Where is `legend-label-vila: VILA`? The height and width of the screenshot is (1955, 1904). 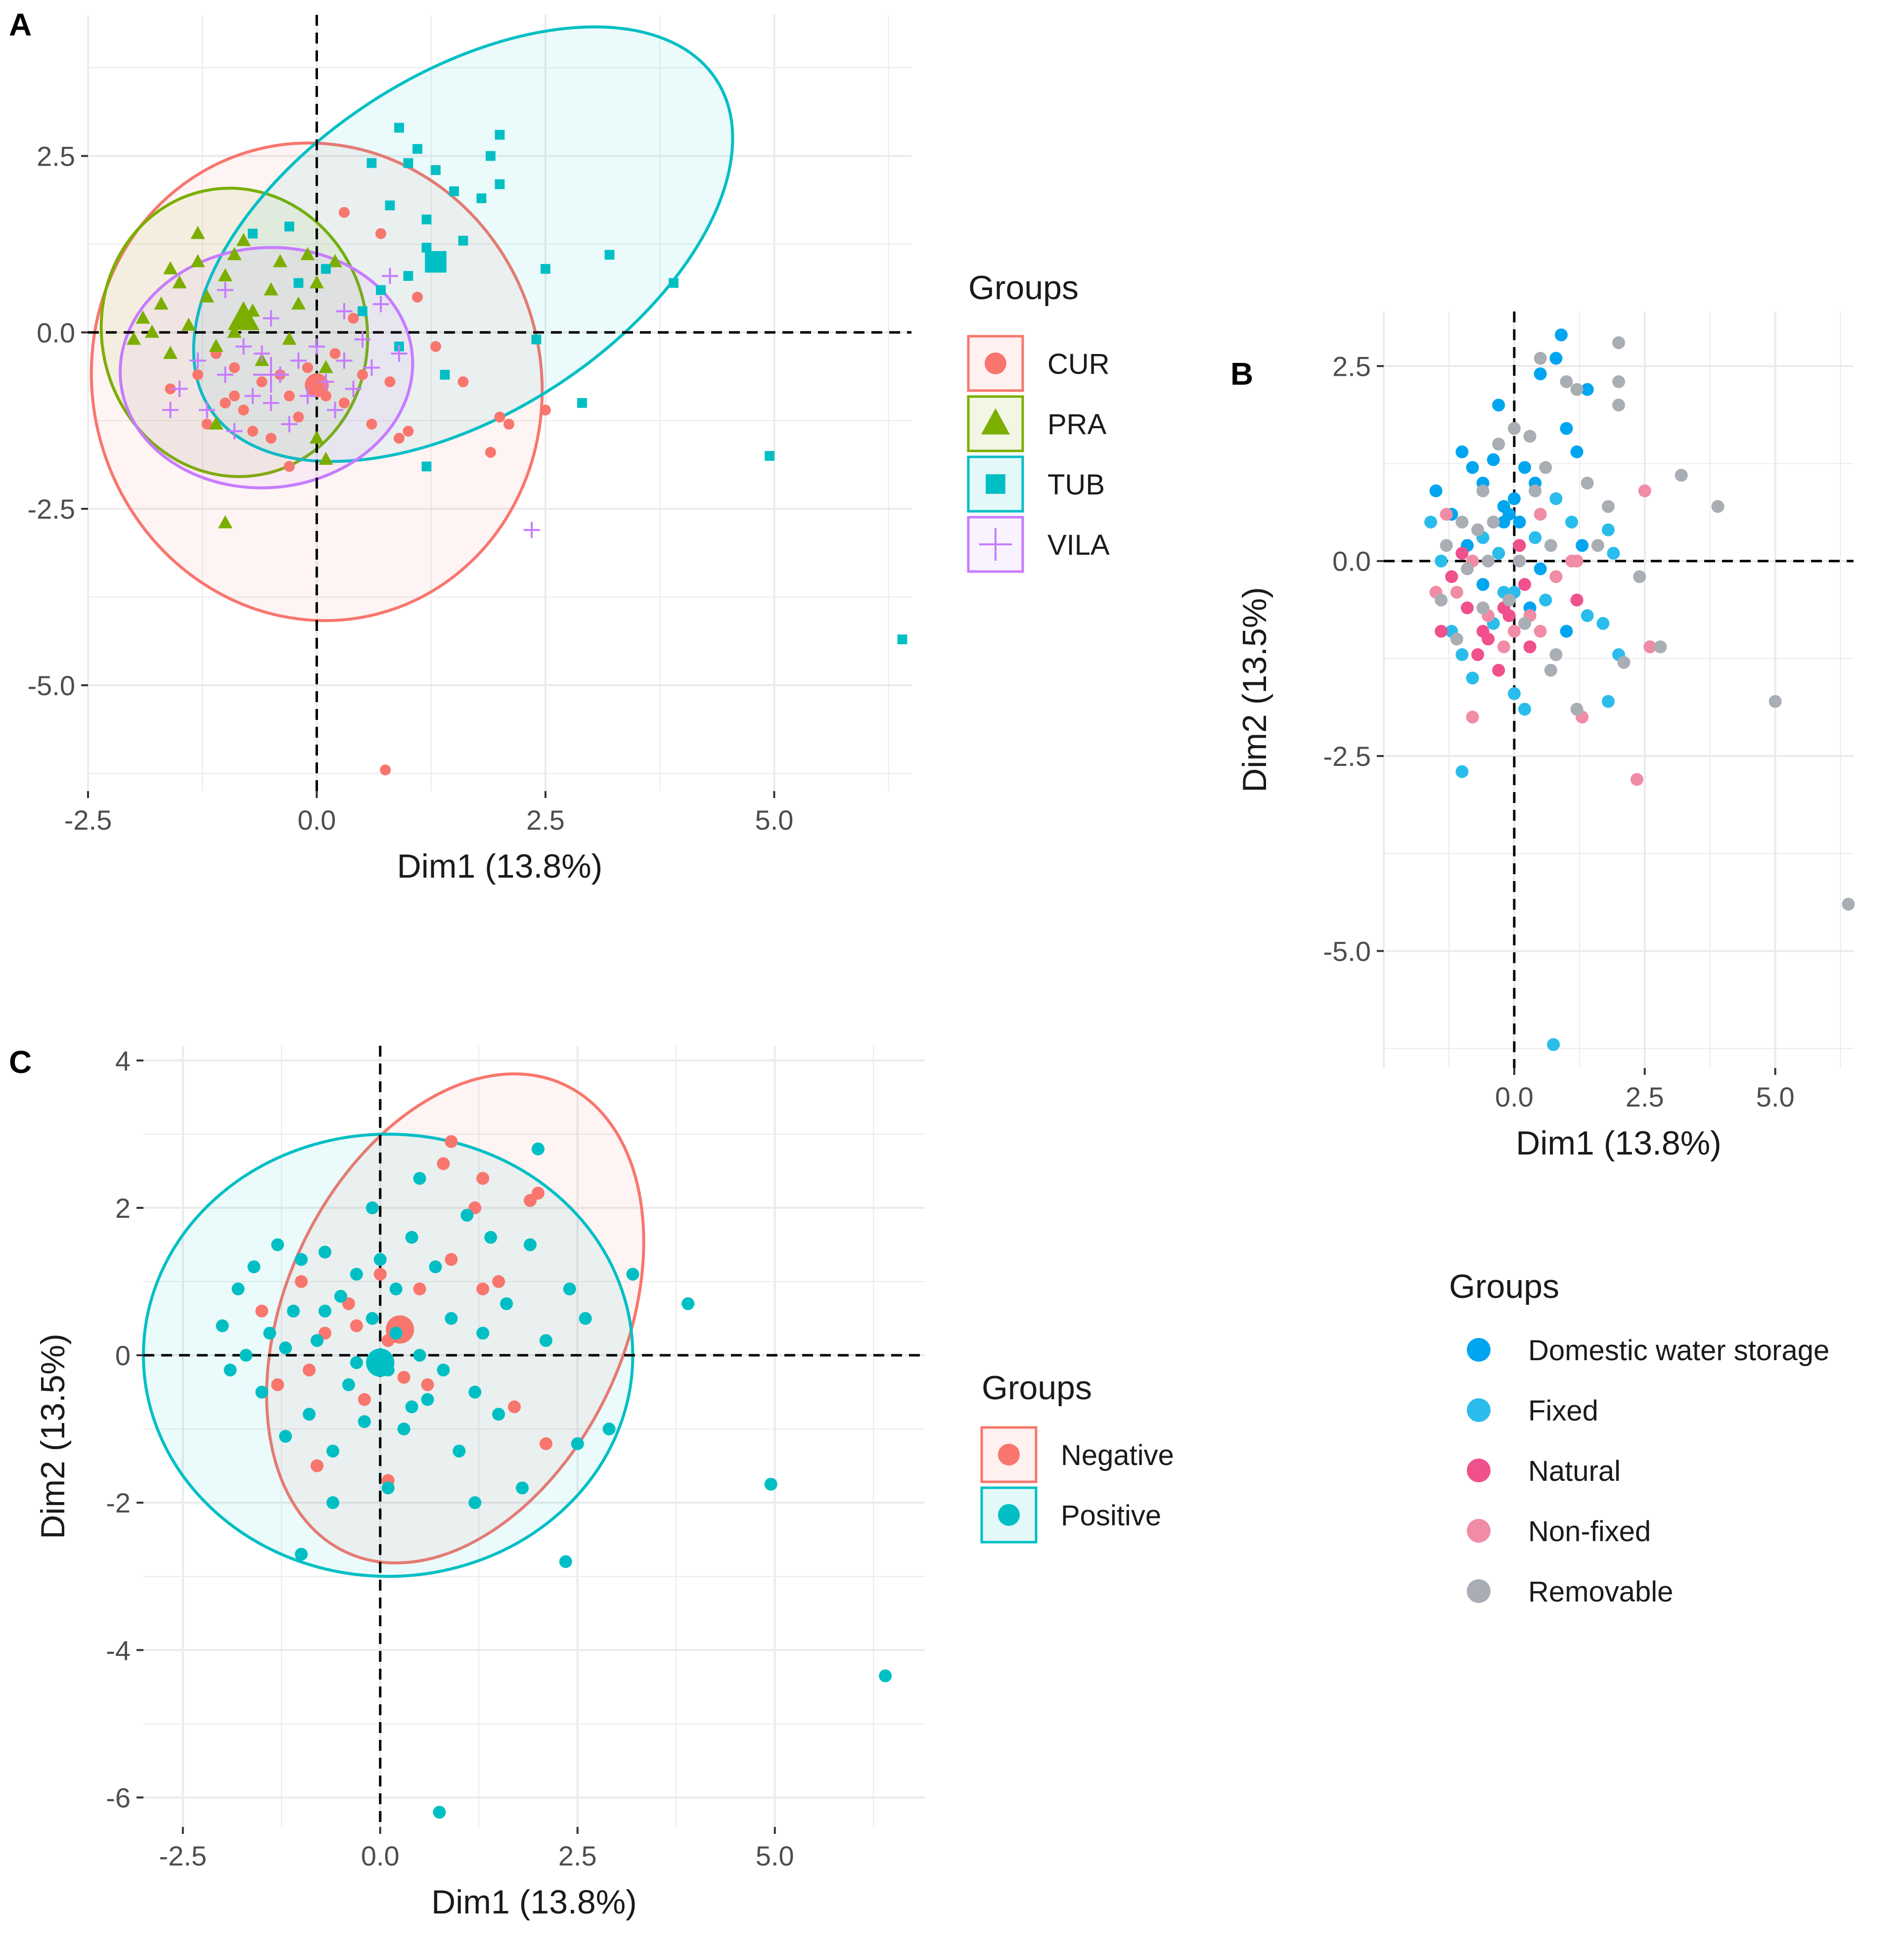
legend-label-vila: VILA is located at coordinates (1078, 545).